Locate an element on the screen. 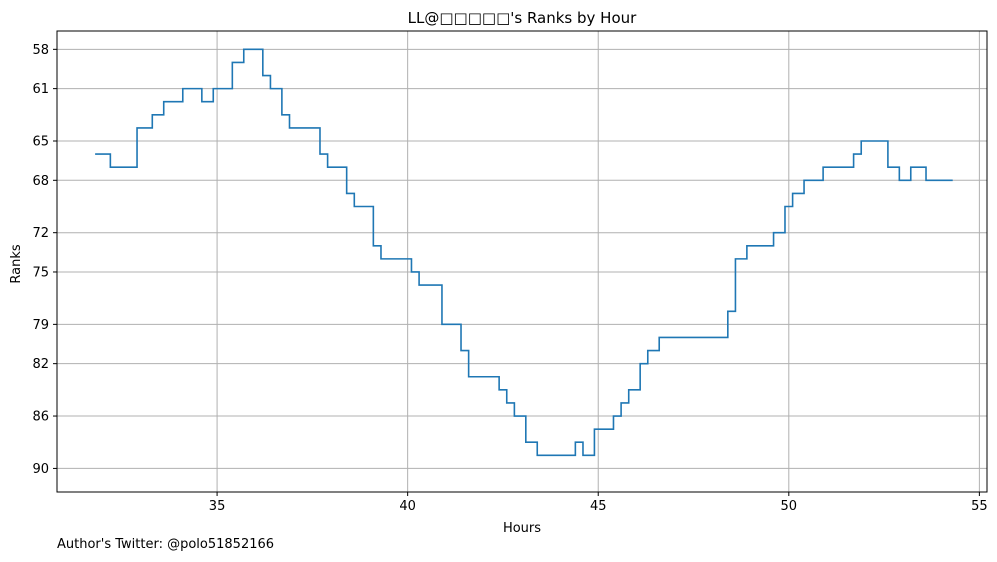  y-tick-label: 75 is located at coordinates (40, 272).